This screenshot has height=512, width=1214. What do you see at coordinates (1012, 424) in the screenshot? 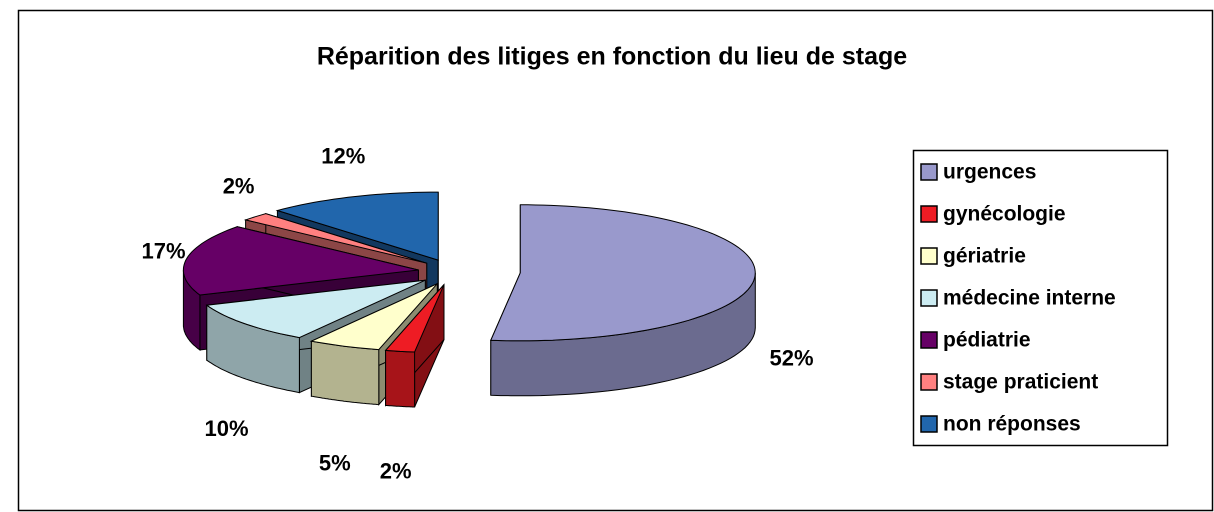
I see `legend-label: non réponses` at bounding box center [1012, 424].